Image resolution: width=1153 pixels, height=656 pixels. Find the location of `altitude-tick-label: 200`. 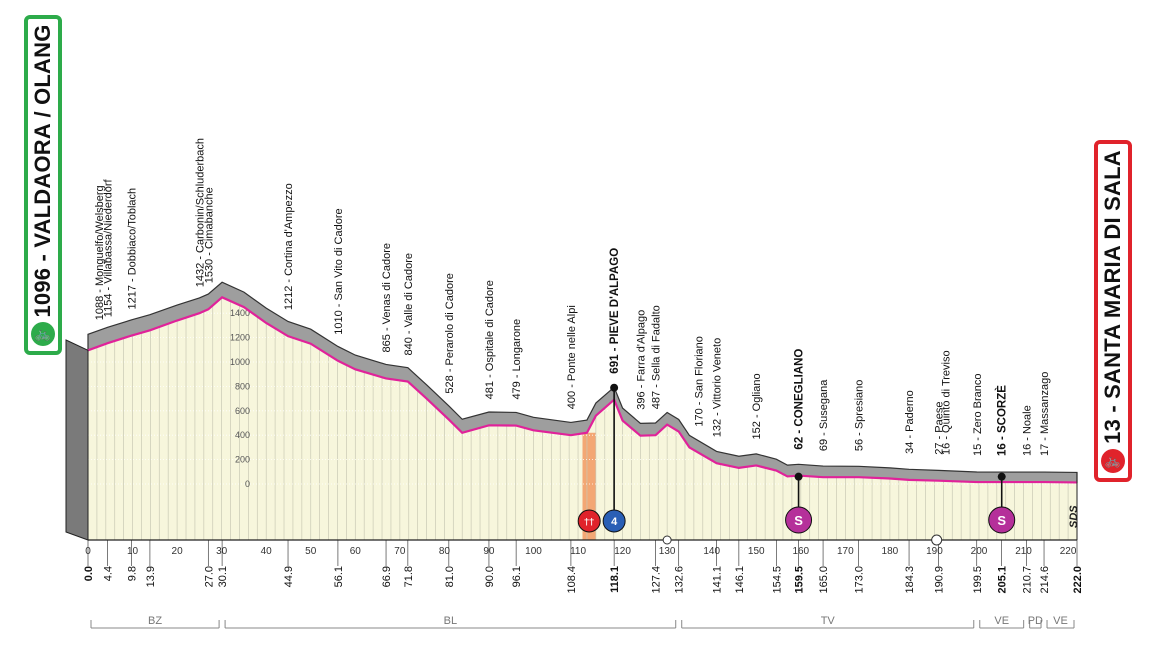

altitude-tick-label: 200 is located at coordinates (242, 460).